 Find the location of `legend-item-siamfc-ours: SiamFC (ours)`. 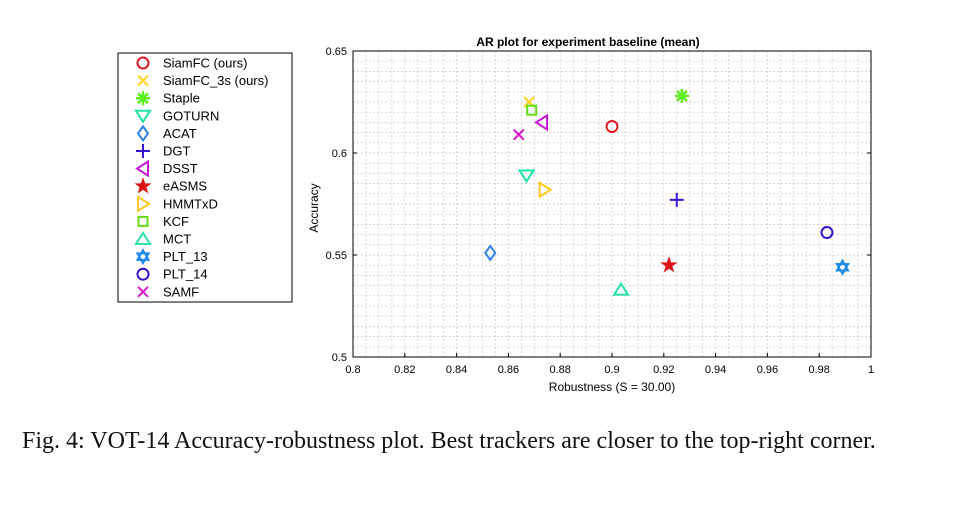

legend-item-siamfc-ours: SiamFC (ours) is located at coordinates (192, 63).